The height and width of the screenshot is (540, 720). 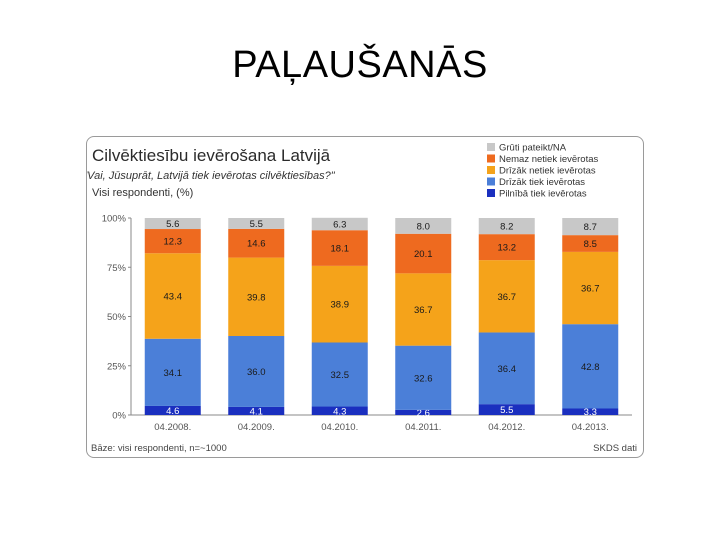 What do you see at coordinates (159, 448) in the screenshot?
I see `chart-footnote: Bāze: visi respondenti, n=~1000` at bounding box center [159, 448].